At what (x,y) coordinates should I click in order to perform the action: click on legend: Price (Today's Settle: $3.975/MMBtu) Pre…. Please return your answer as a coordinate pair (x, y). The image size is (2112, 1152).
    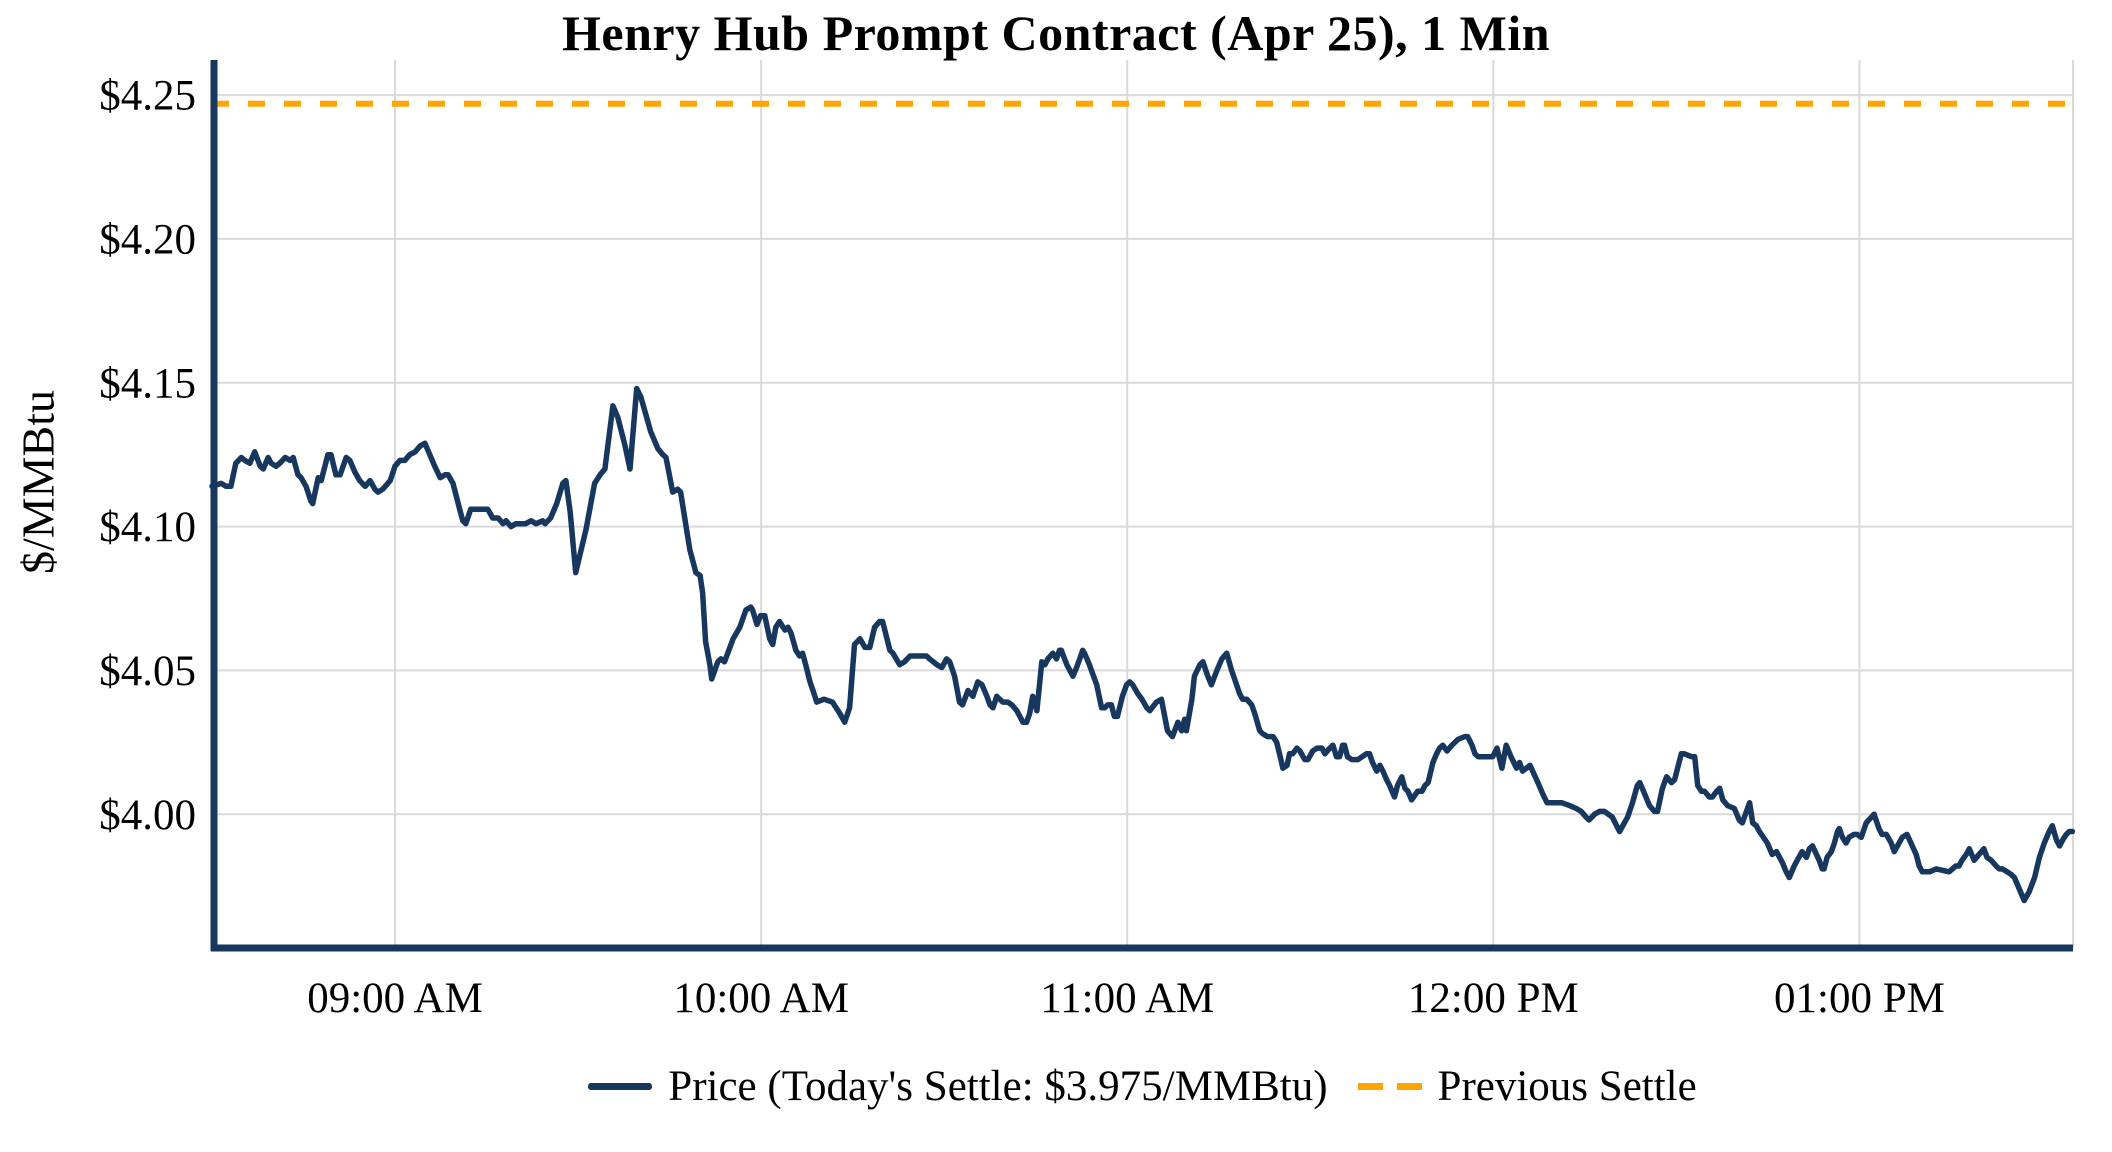
    Looking at the image, I should click on (1142, 1086).